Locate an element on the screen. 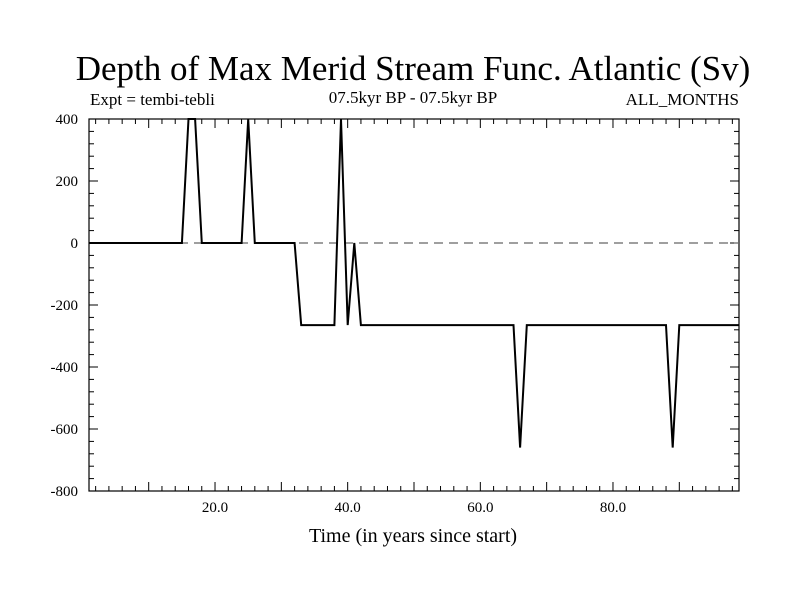  y-tick-label: -200 is located at coordinates (65, 306).